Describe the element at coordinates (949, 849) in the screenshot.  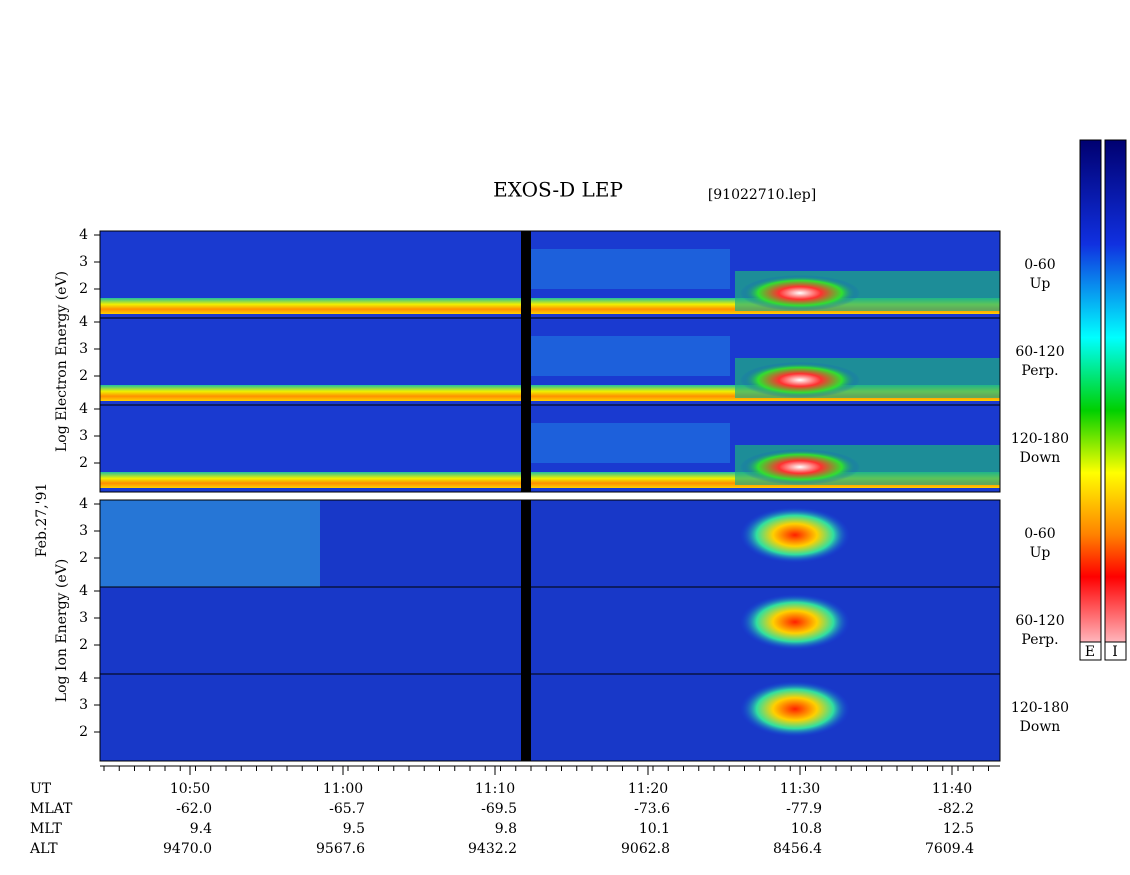
I see `row-value: 7609.4` at that location.